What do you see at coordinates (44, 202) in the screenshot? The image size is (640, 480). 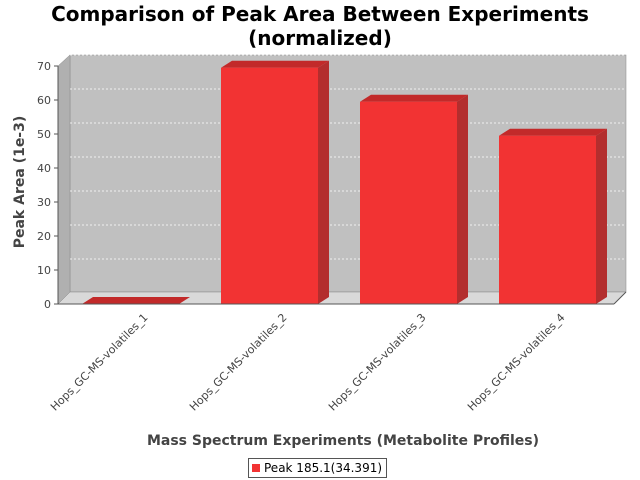 I see `y-tick-label: 30` at bounding box center [44, 202].